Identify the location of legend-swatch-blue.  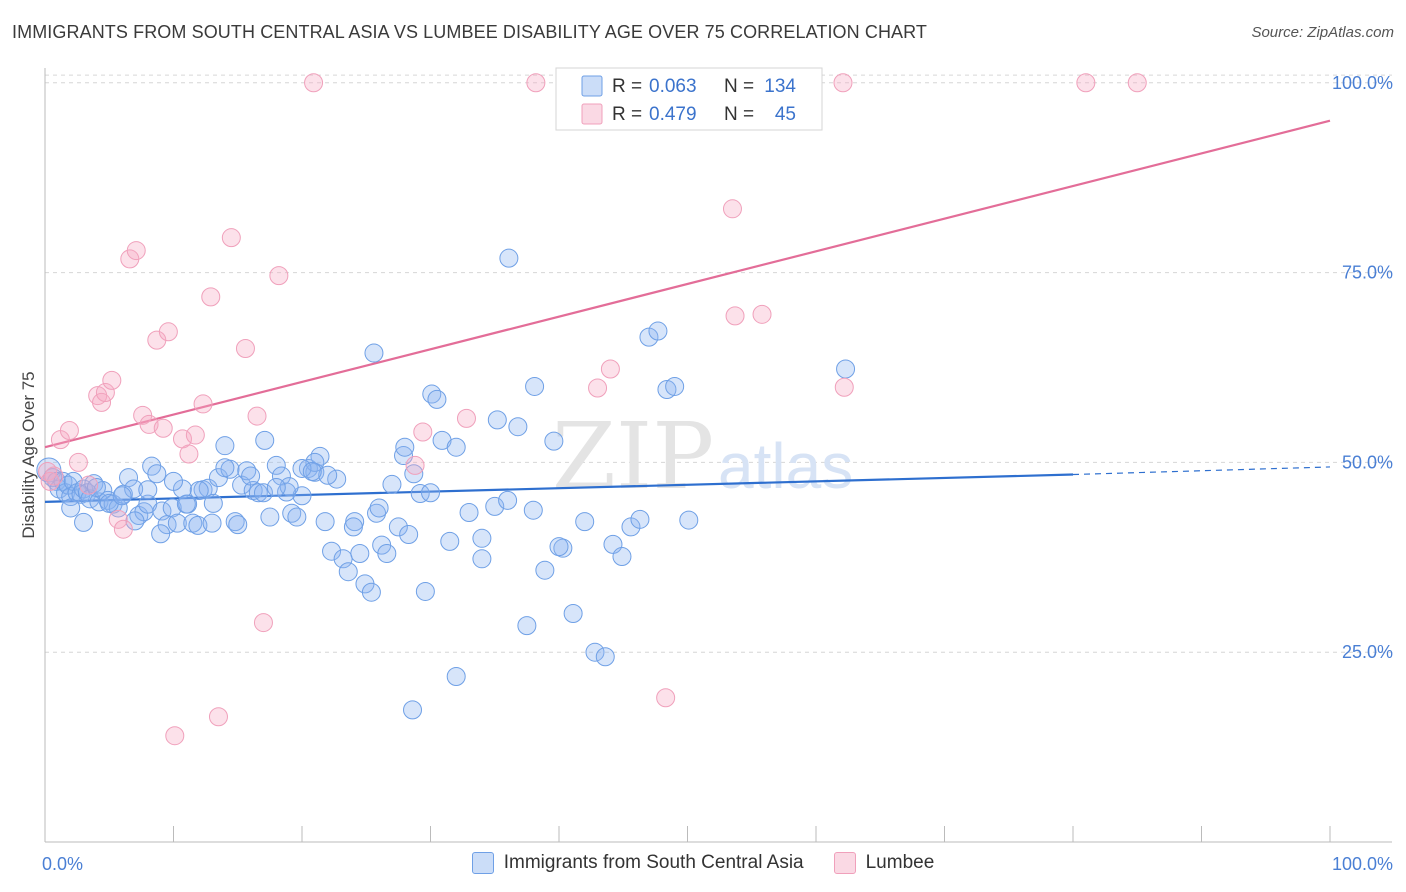
(482, 863).